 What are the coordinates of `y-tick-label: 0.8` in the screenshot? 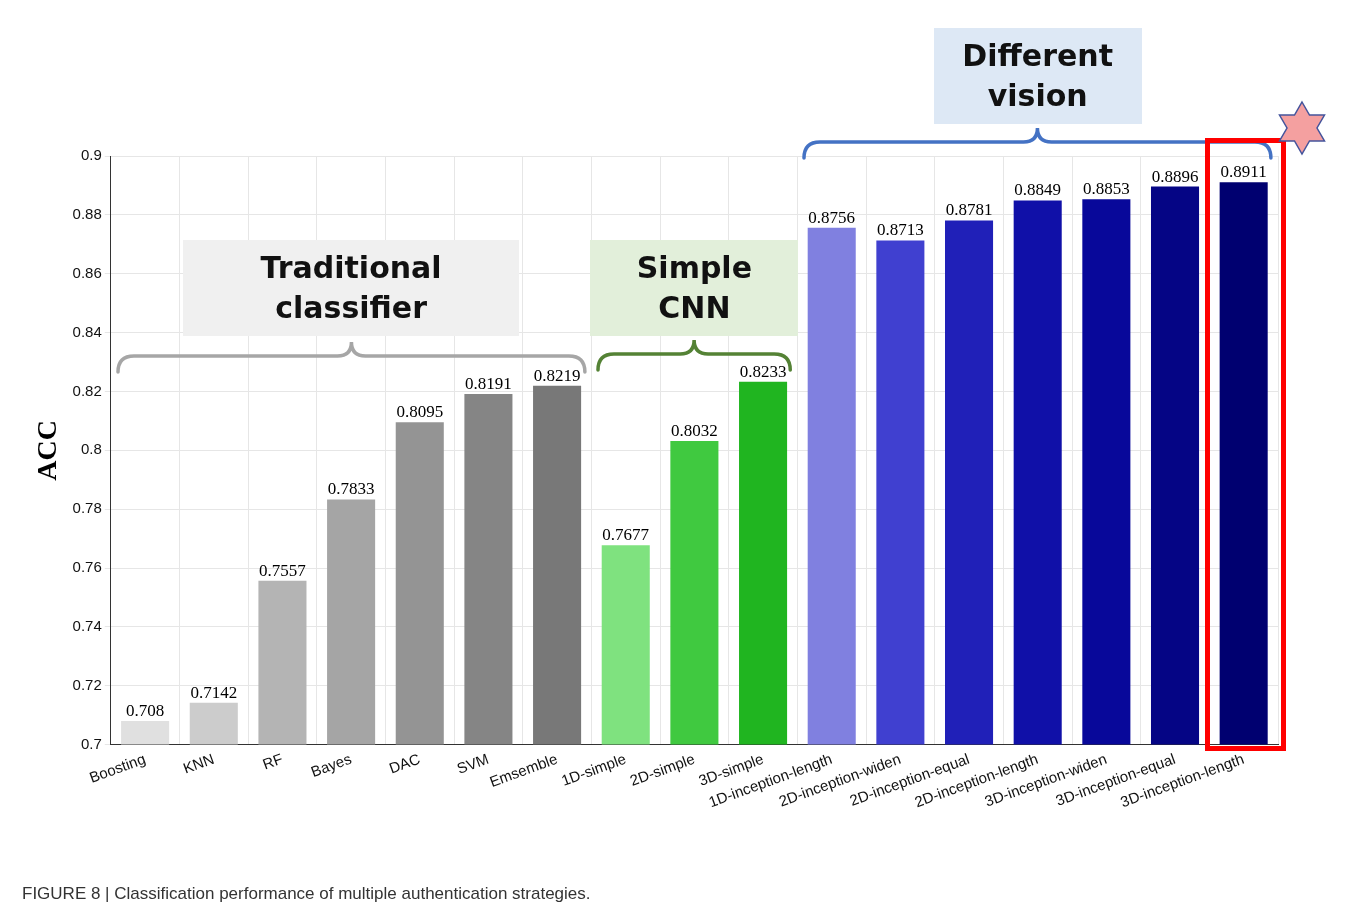 It's located at (91, 449).